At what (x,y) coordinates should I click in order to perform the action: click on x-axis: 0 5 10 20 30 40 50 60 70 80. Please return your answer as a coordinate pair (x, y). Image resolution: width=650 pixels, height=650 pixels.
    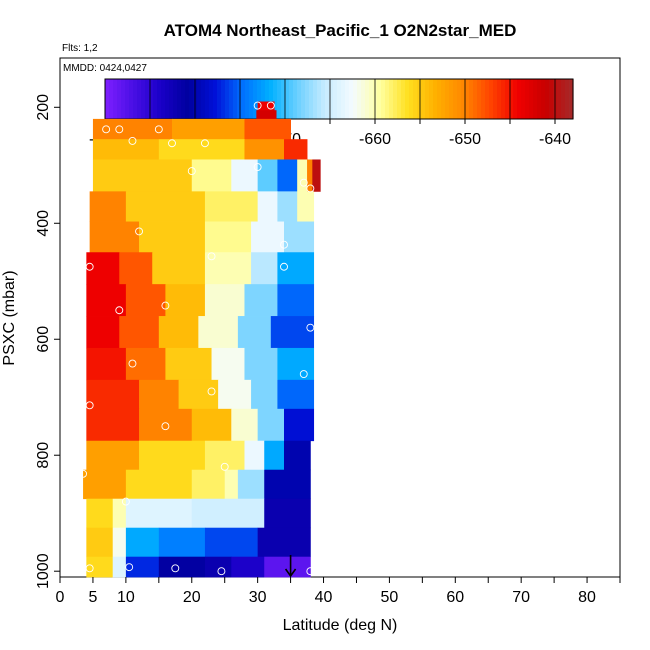
    Looking at the image, I should click on (338, 591).